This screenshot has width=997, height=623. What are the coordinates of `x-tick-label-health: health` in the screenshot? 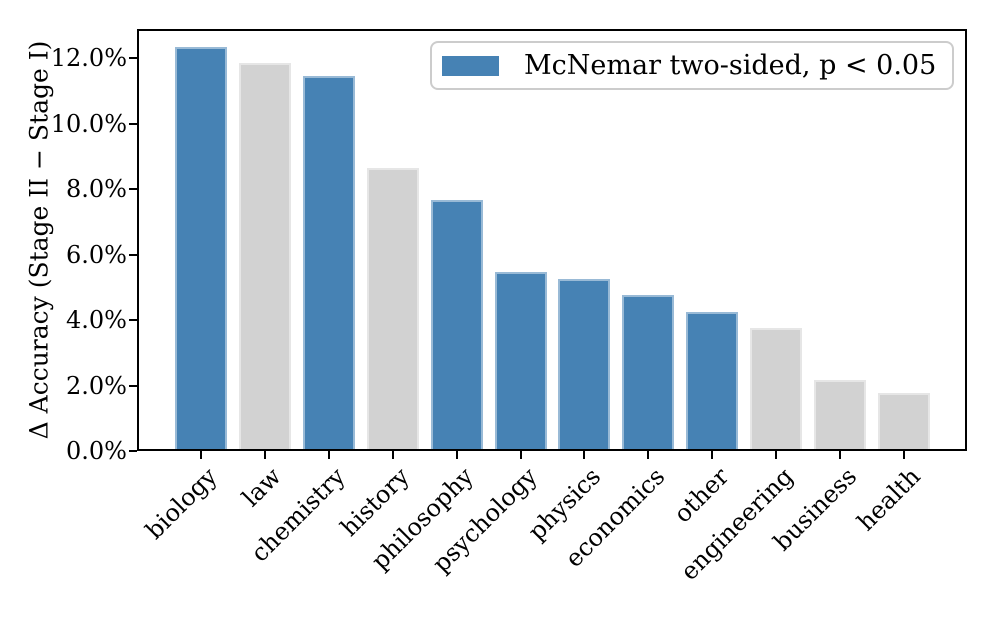 It's located at (888, 499).